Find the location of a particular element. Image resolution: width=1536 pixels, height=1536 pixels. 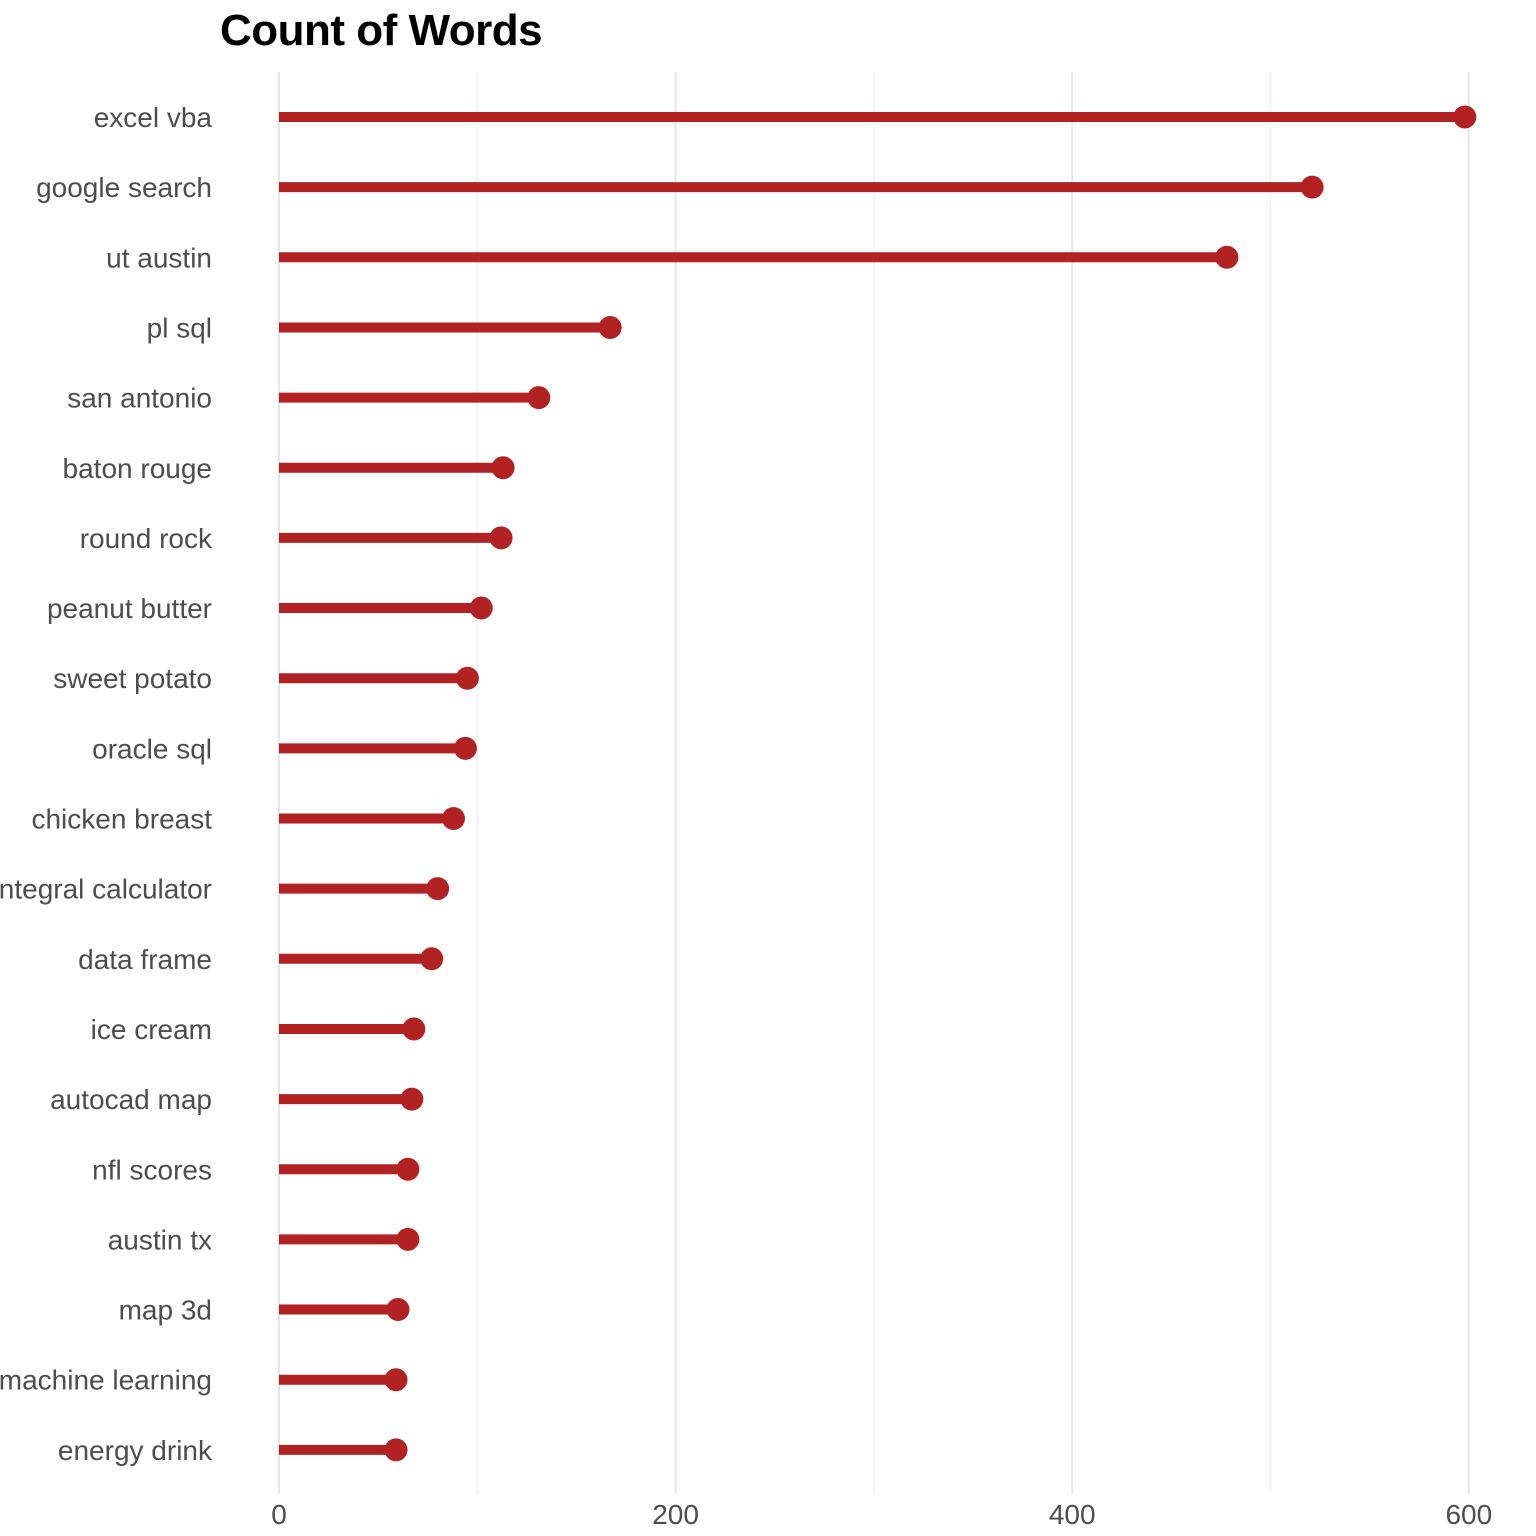

category-label: integral calculator is located at coordinates (106, 889).